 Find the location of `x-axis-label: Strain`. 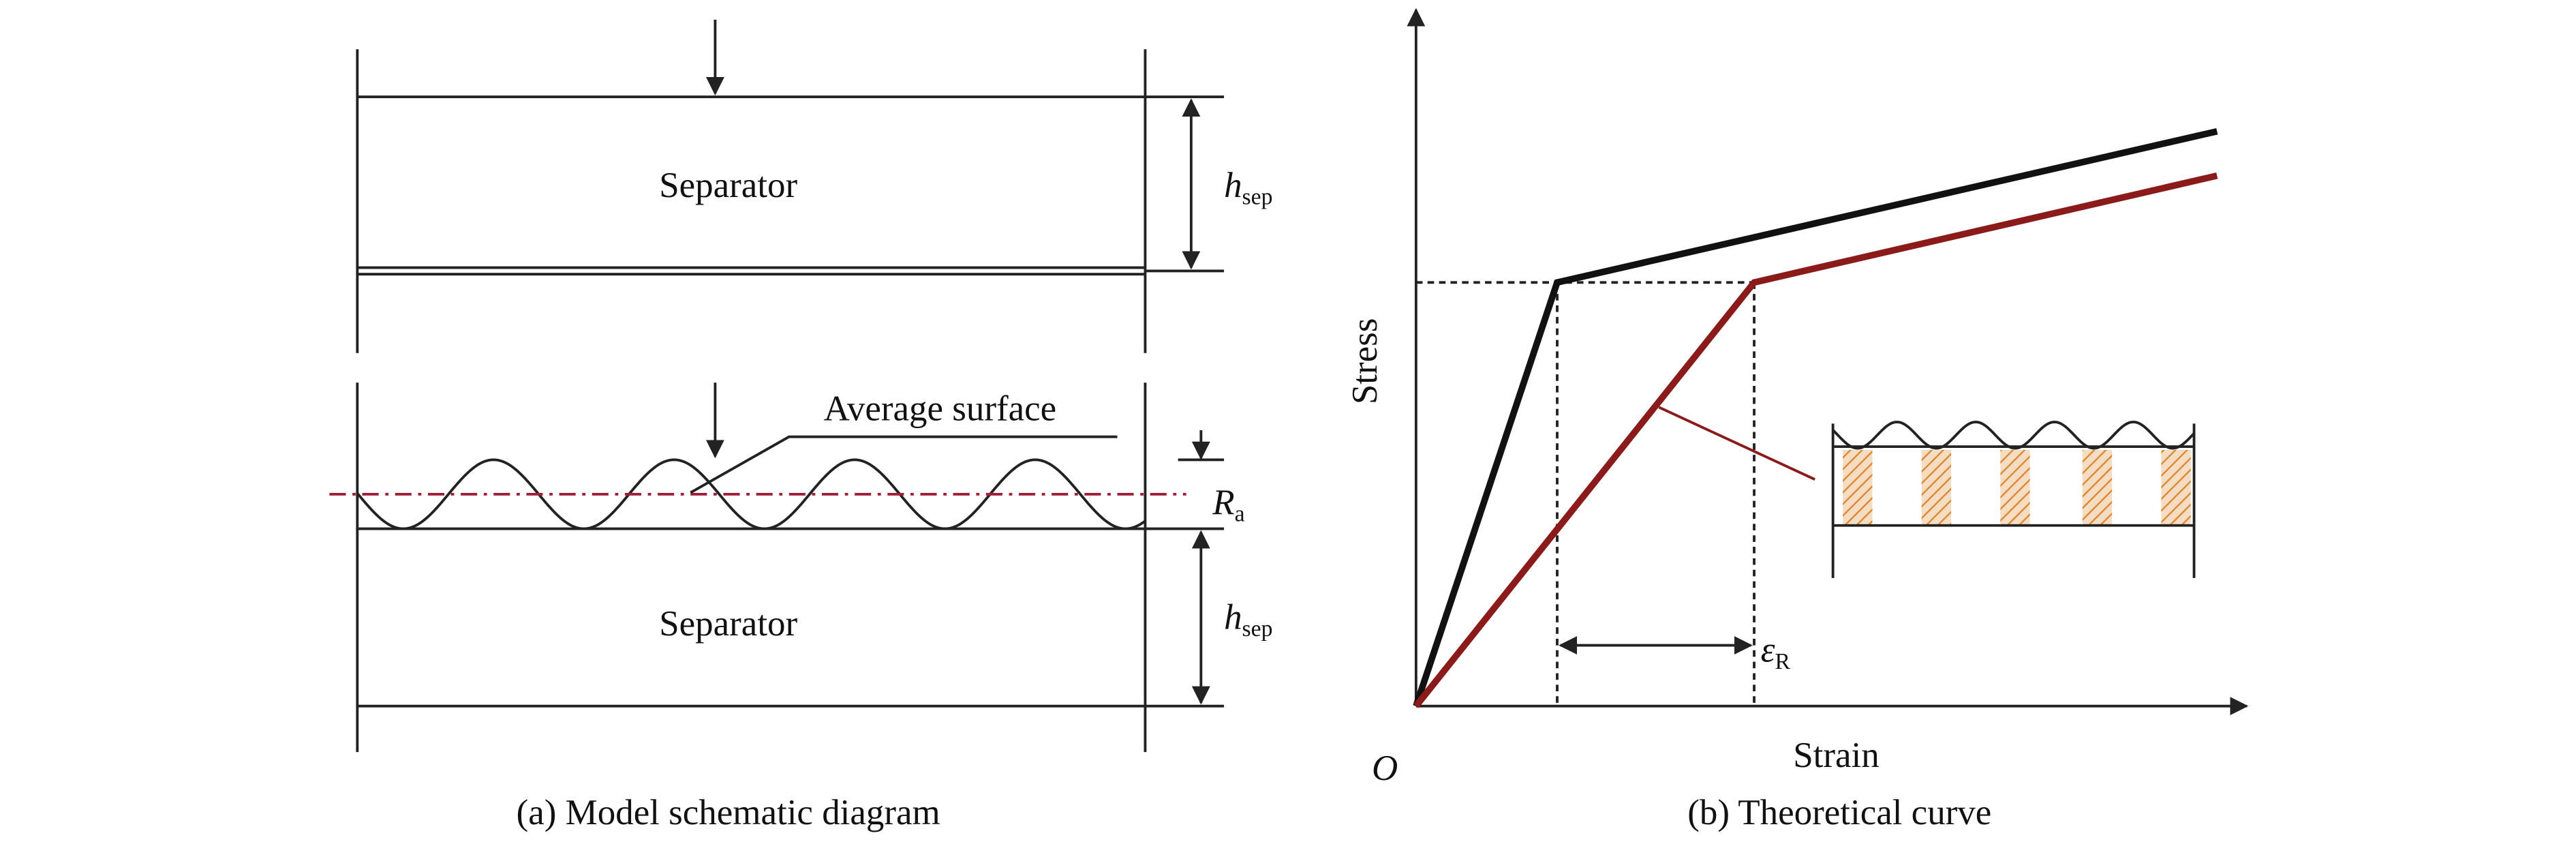

x-axis-label: Strain is located at coordinates (1837, 755).